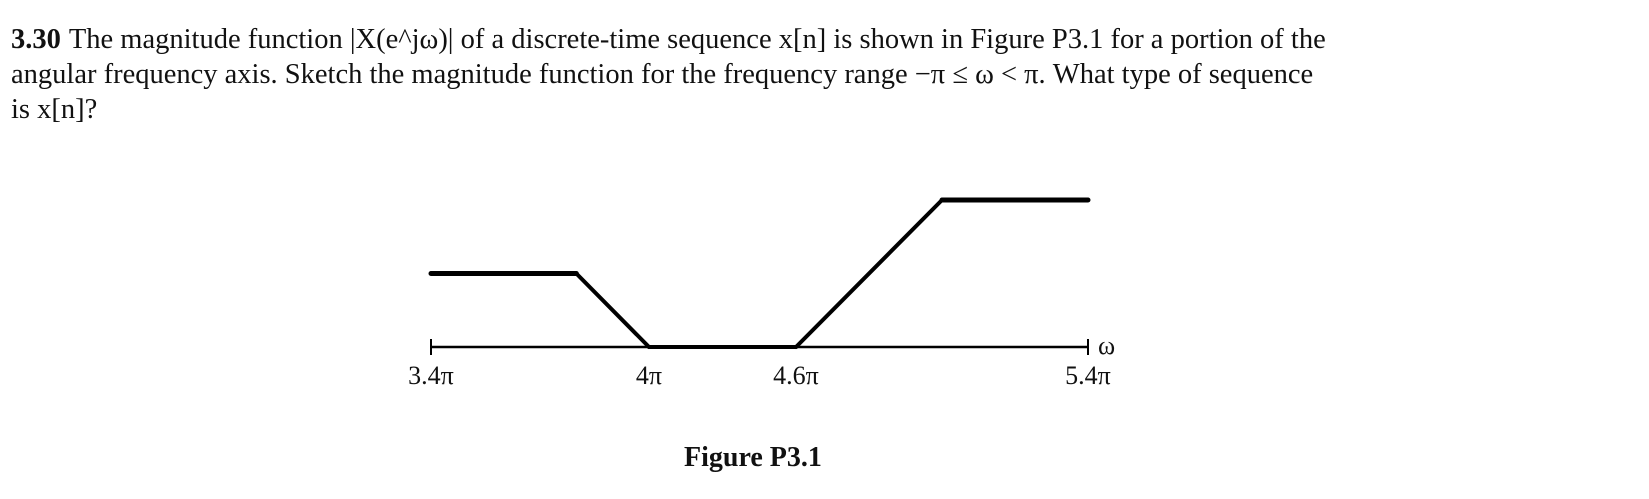  What do you see at coordinates (753, 457) in the screenshot?
I see `figure-caption: Figure P3.1` at bounding box center [753, 457].